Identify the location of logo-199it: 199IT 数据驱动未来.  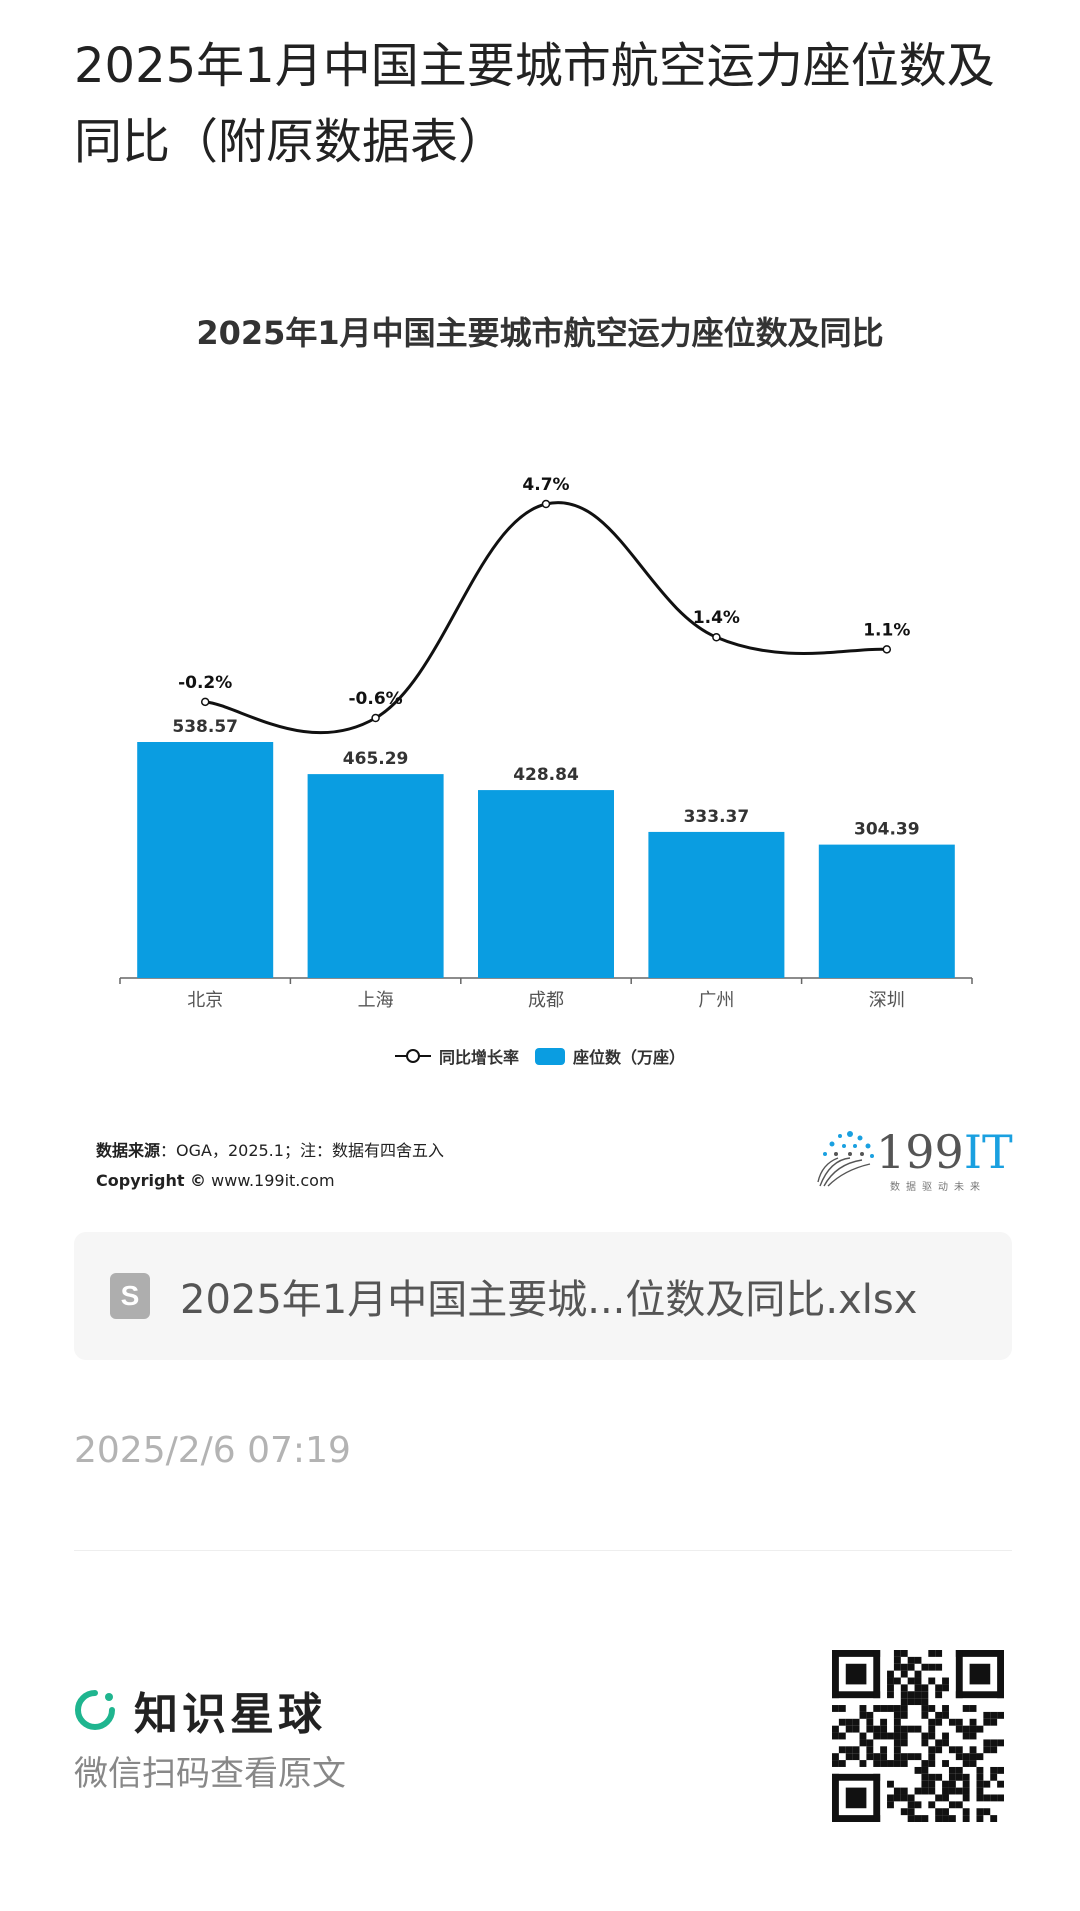
(911, 1159).